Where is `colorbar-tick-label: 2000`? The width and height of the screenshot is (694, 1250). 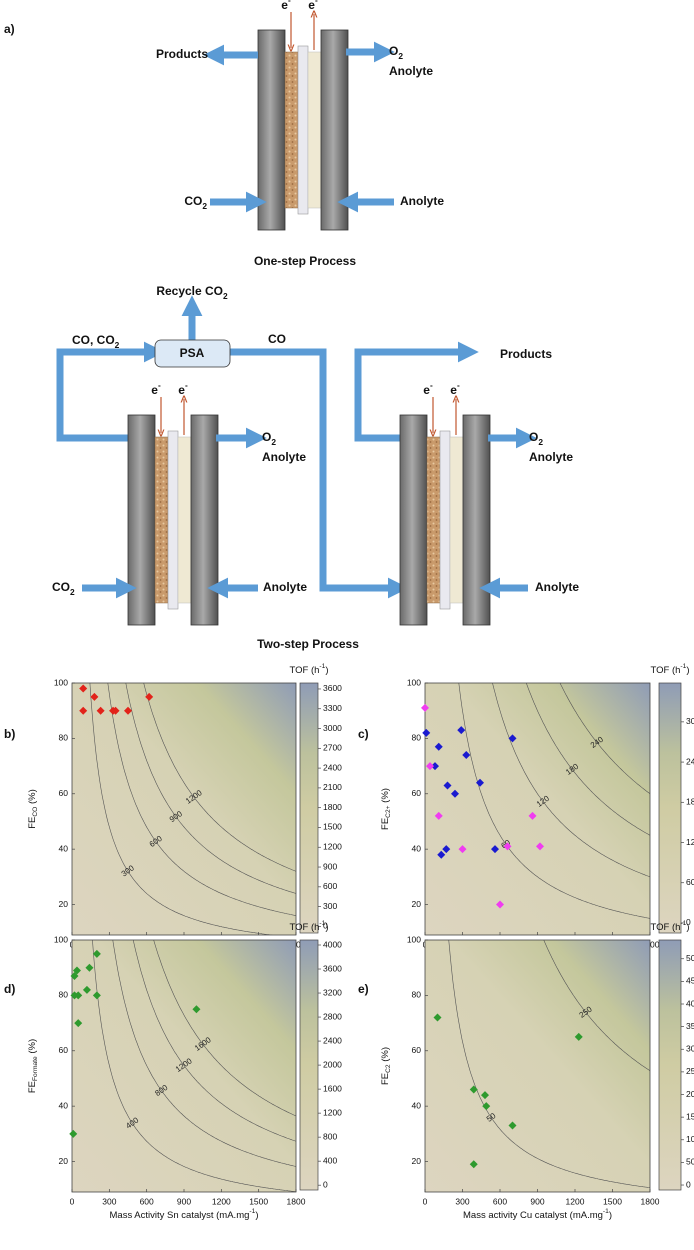 colorbar-tick-label: 2000 is located at coordinates (332, 1064).